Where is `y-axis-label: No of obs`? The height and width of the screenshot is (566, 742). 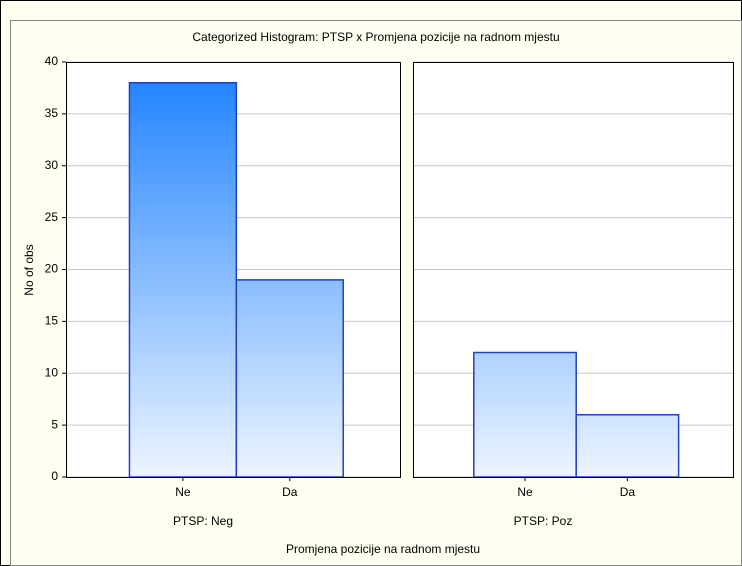
y-axis-label: No of obs is located at coordinates (29, 269).